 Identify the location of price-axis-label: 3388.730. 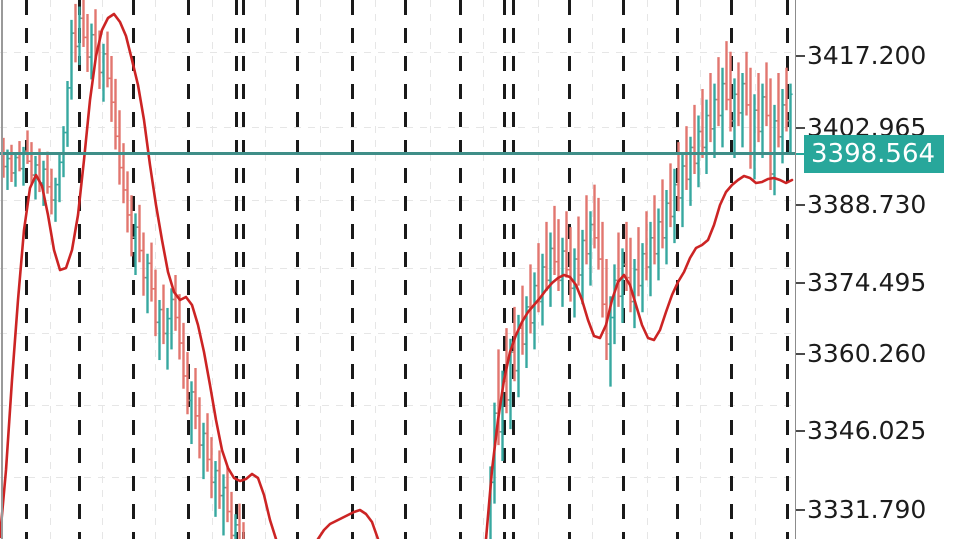
(867, 204).